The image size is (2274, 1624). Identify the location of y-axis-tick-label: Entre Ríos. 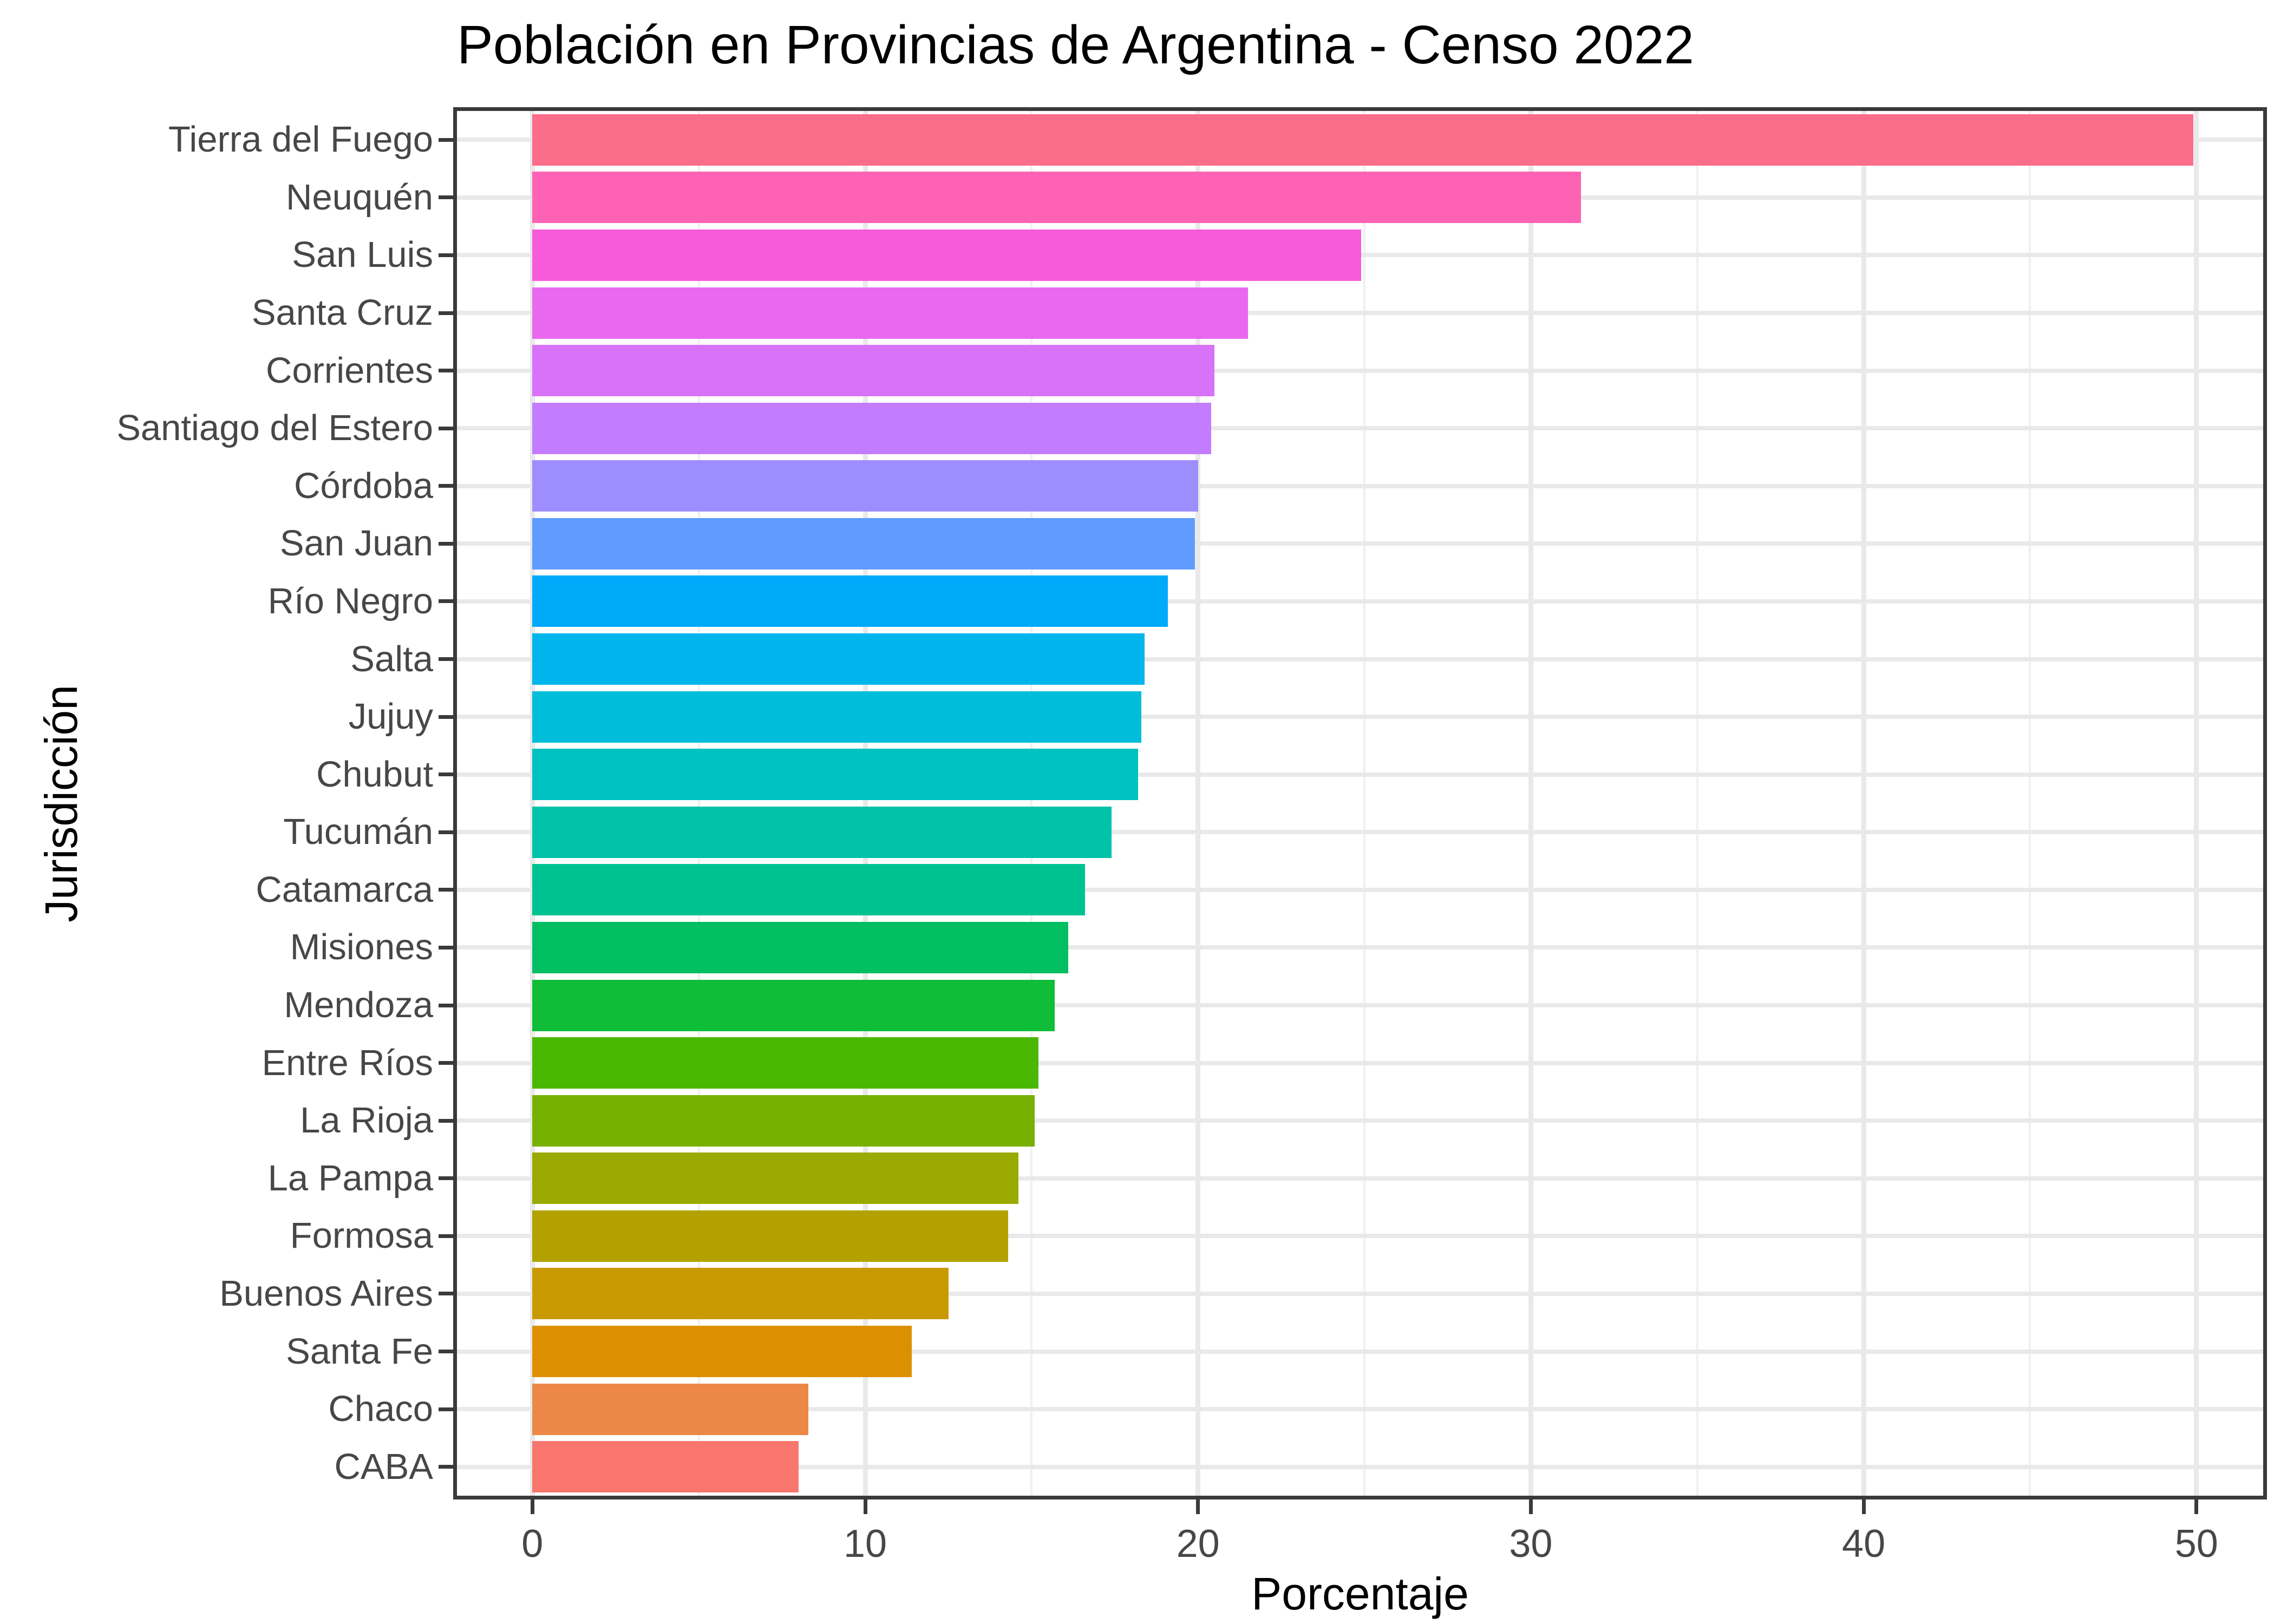
(348, 1062).